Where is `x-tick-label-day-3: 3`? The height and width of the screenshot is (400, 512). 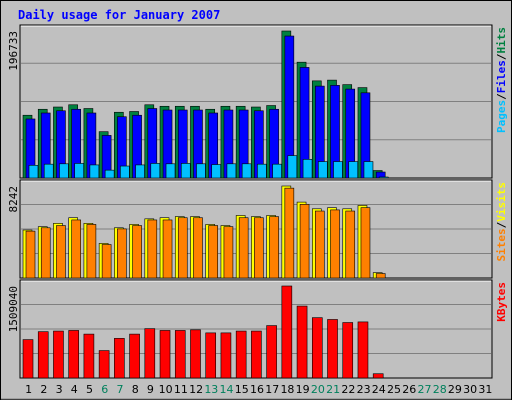 x-tick-label-day-3: 3 is located at coordinates (59, 389).